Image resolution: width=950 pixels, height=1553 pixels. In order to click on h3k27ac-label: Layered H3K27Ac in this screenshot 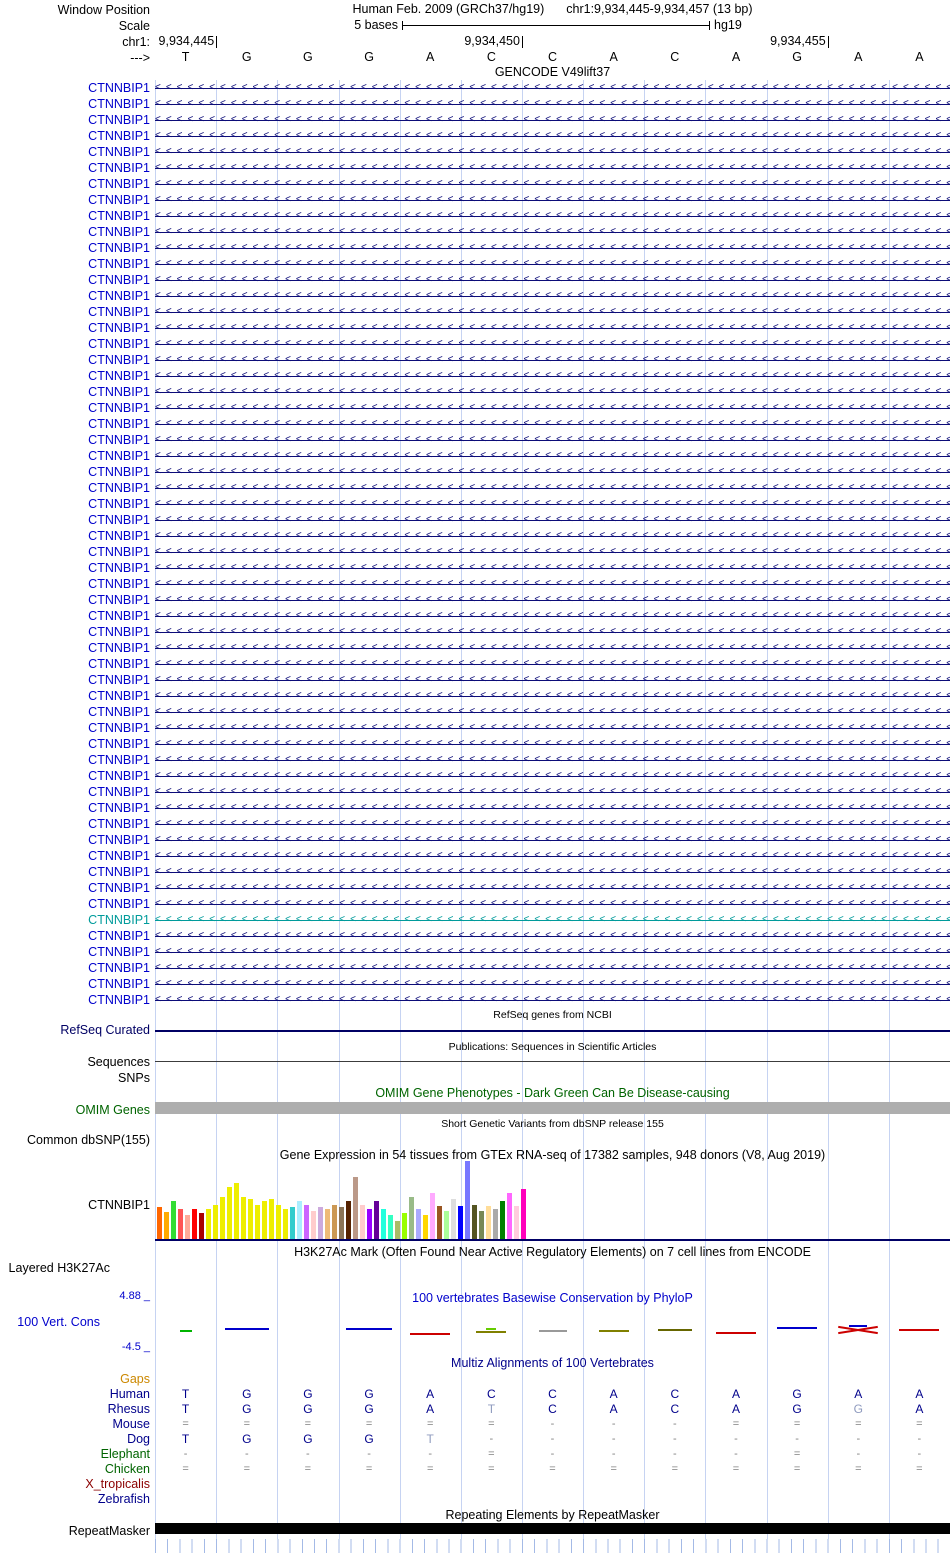, I will do `click(59, 1268)`.